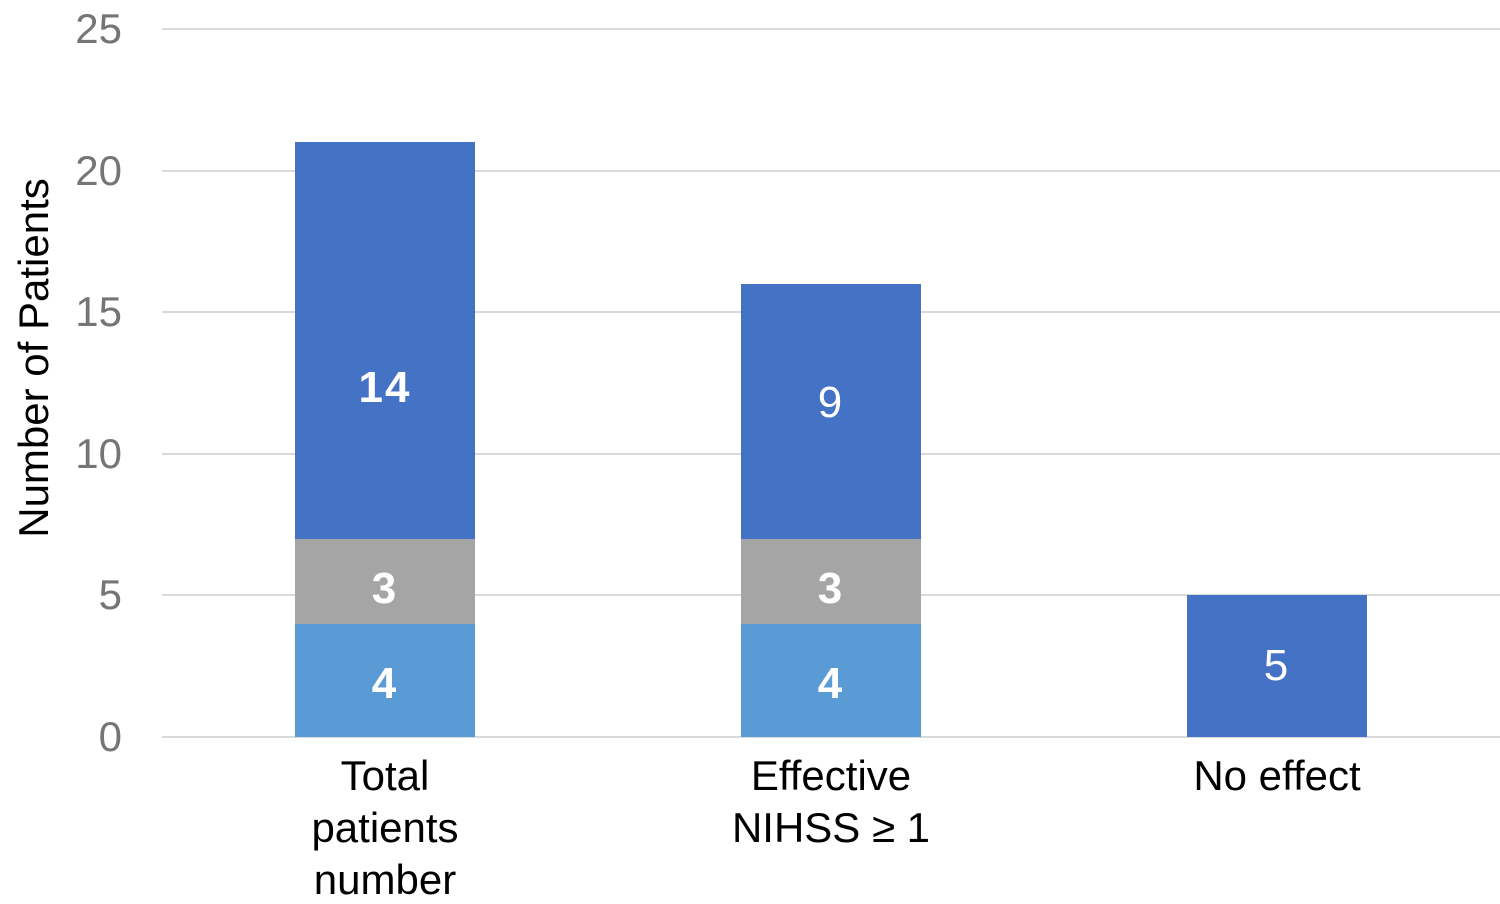  What do you see at coordinates (831, 827) in the screenshot?
I see `category-label-line: NIHSS ≥ 1` at bounding box center [831, 827].